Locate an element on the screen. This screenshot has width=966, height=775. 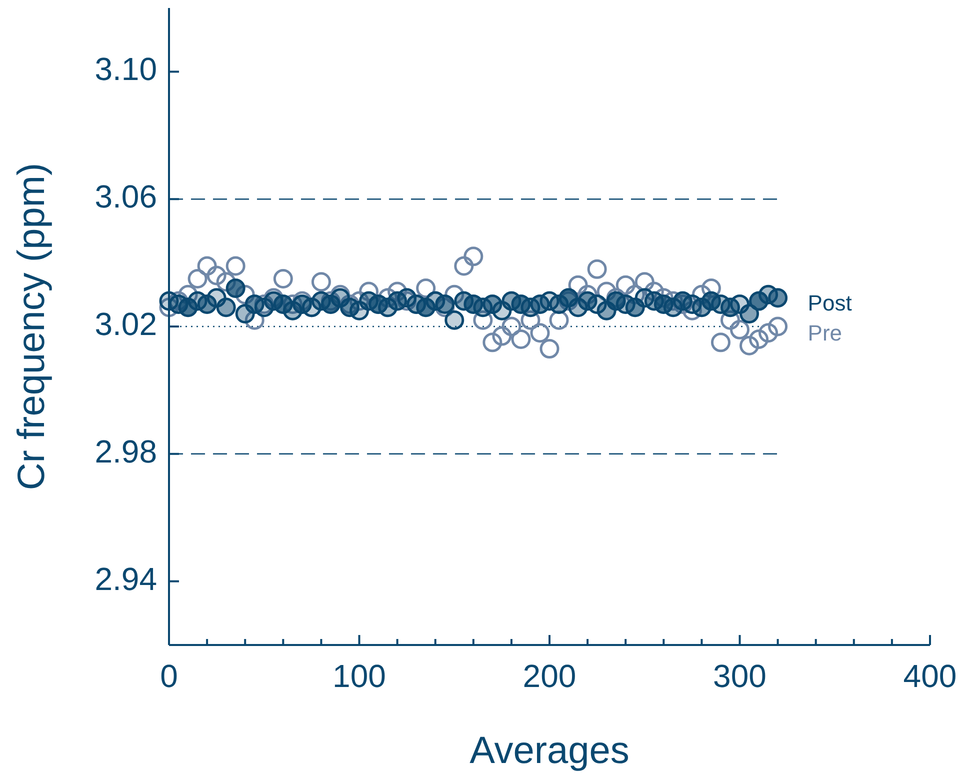
x-axis-title: Averages is located at coordinates (550, 751).